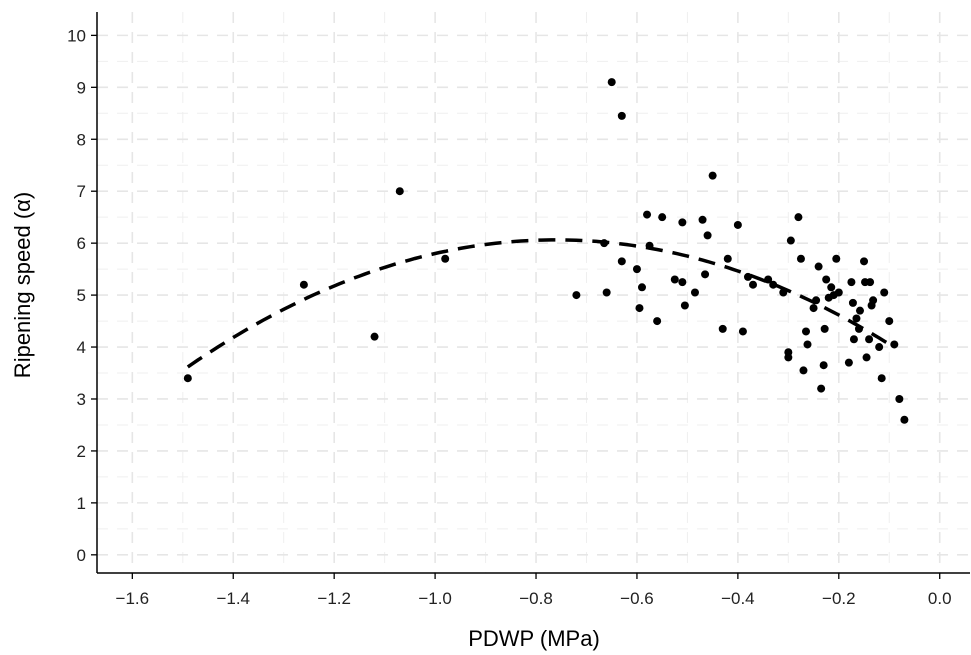 This screenshot has width=971, height=655. What do you see at coordinates (81, 191) in the screenshot?
I see `y-tick-label: 7` at bounding box center [81, 191].